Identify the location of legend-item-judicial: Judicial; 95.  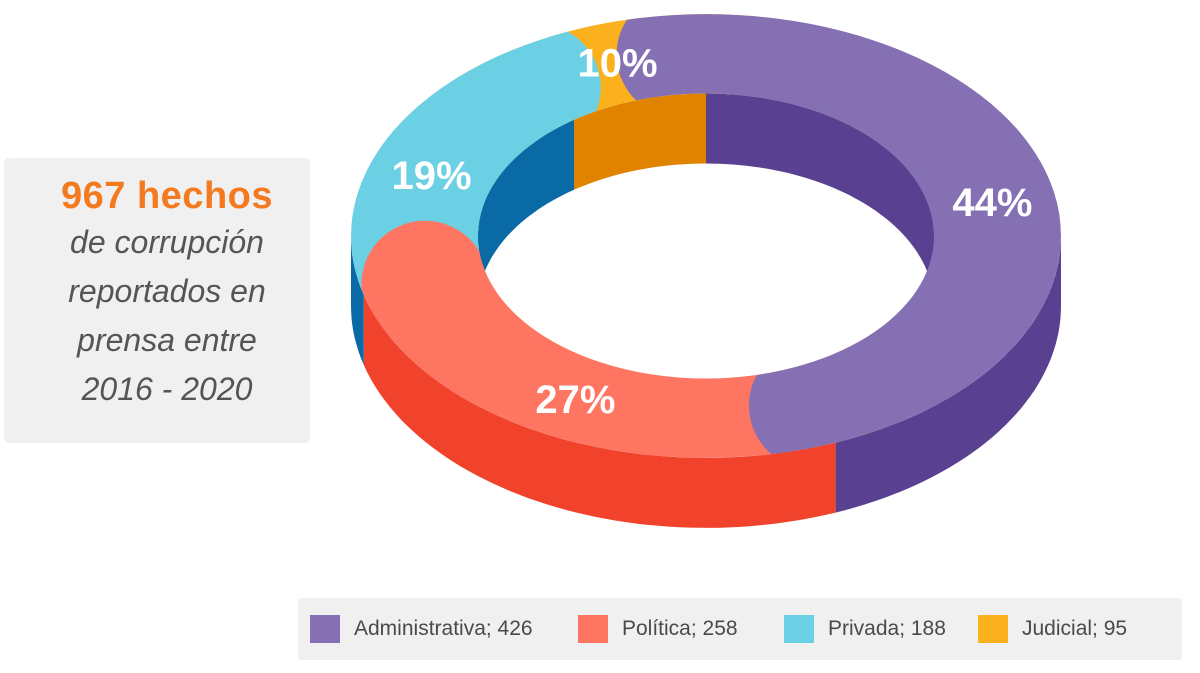
(1052, 629).